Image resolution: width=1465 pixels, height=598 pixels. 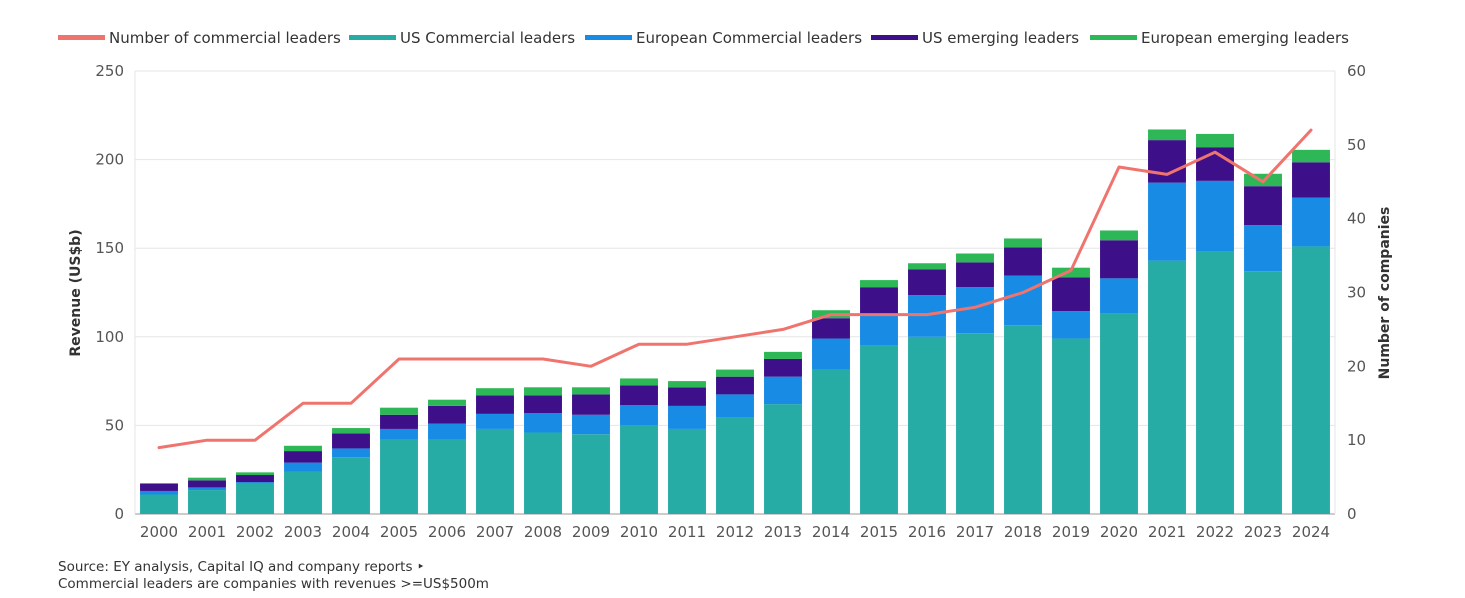 I want to click on x-tick-label: 2023, so click(x=1263, y=532).